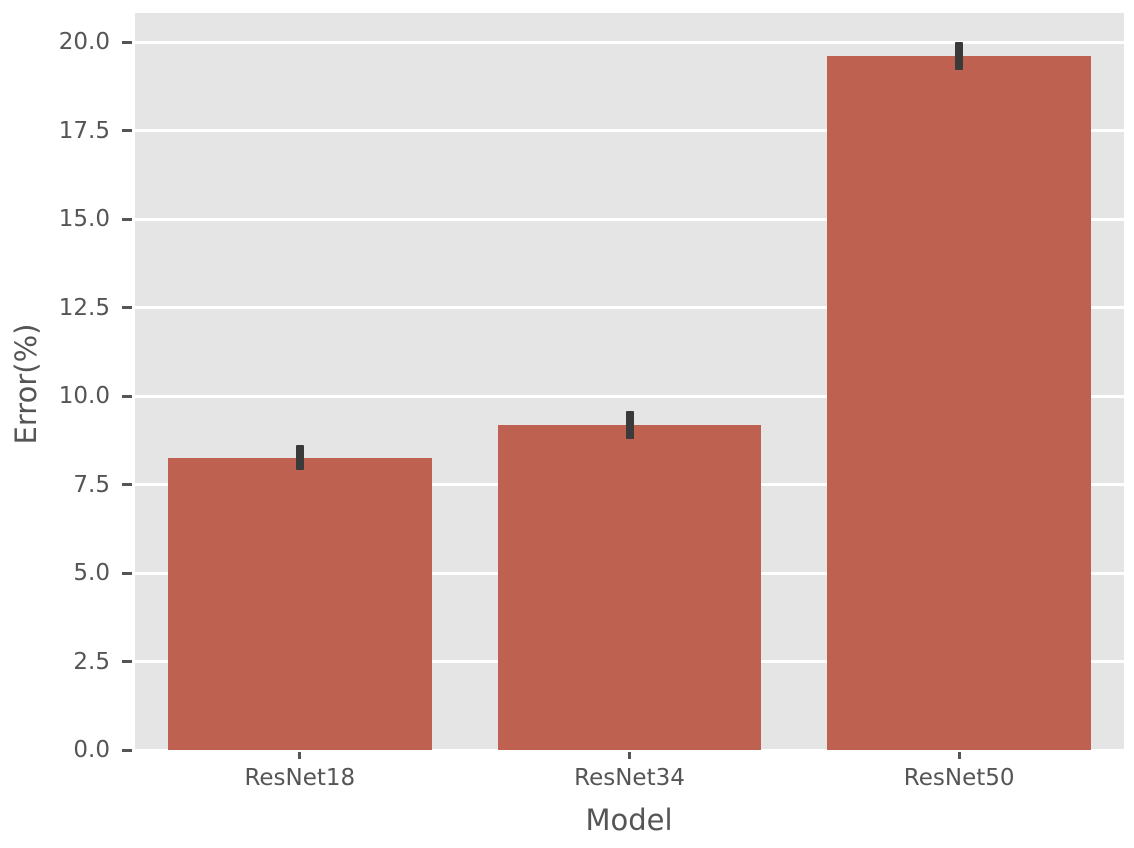 This screenshot has width=1134, height=848. What do you see at coordinates (299, 457) in the screenshot?
I see `error-bar-resnet18` at bounding box center [299, 457].